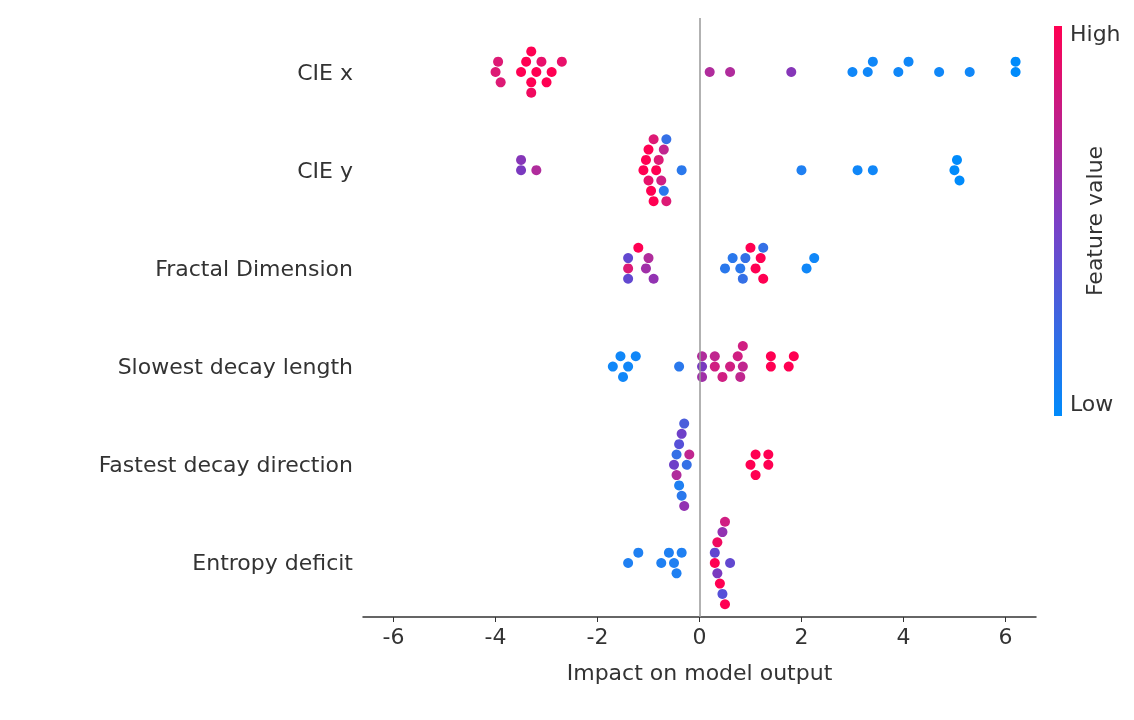 This screenshot has height=720, width=1134. What do you see at coordinates (495, 636) in the screenshot?
I see `x-tick-label: -4` at bounding box center [495, 636].